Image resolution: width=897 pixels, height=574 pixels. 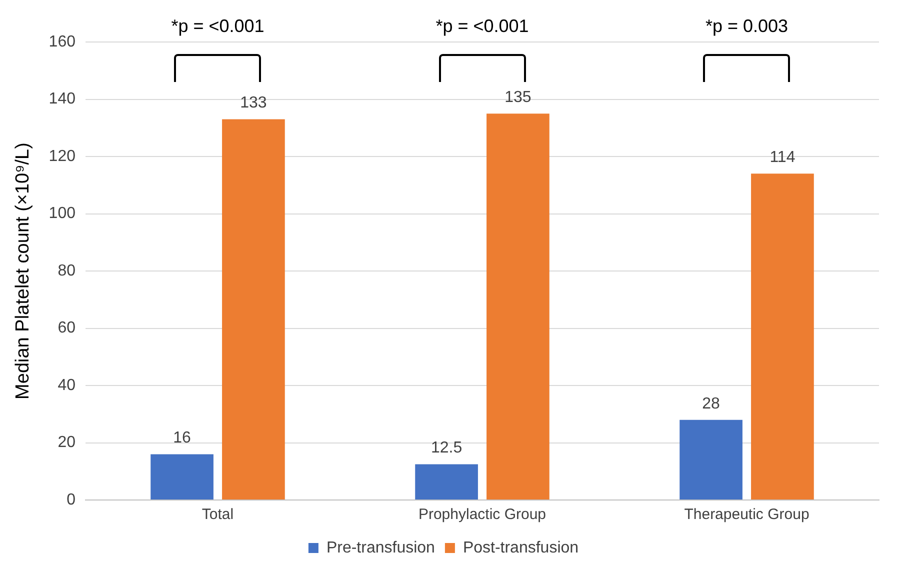 What do you see at coordinates (482, 515) in the screenshot?
I see `x-tick-label: Prophylactic Group` at bounding box center [482, 515].